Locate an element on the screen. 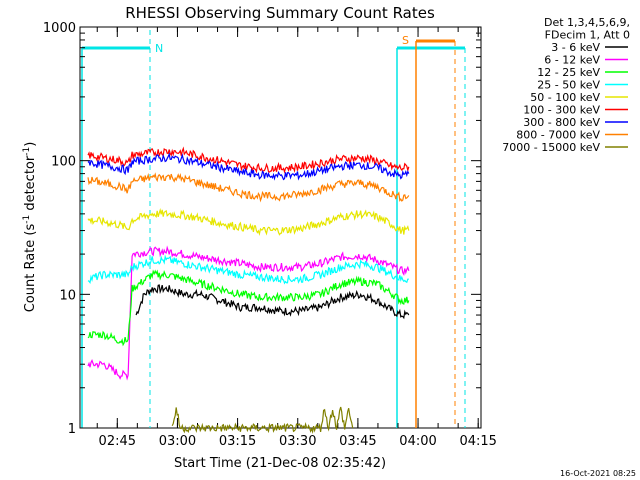  s-label: S is located at coordinates (405, 40).